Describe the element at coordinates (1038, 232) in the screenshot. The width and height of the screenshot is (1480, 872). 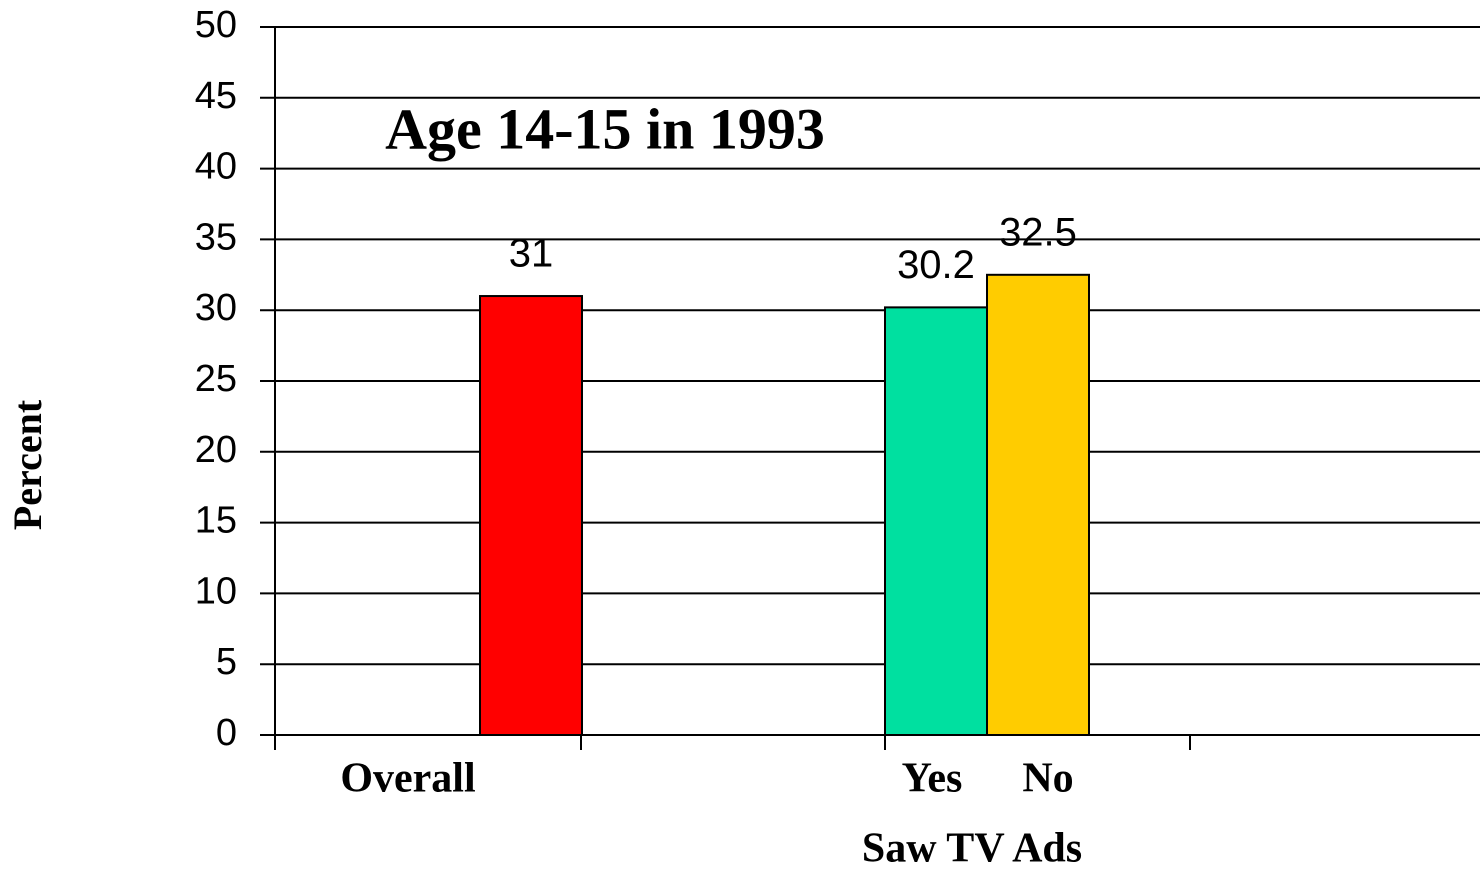
I see `value-label: 32.5` at that location.